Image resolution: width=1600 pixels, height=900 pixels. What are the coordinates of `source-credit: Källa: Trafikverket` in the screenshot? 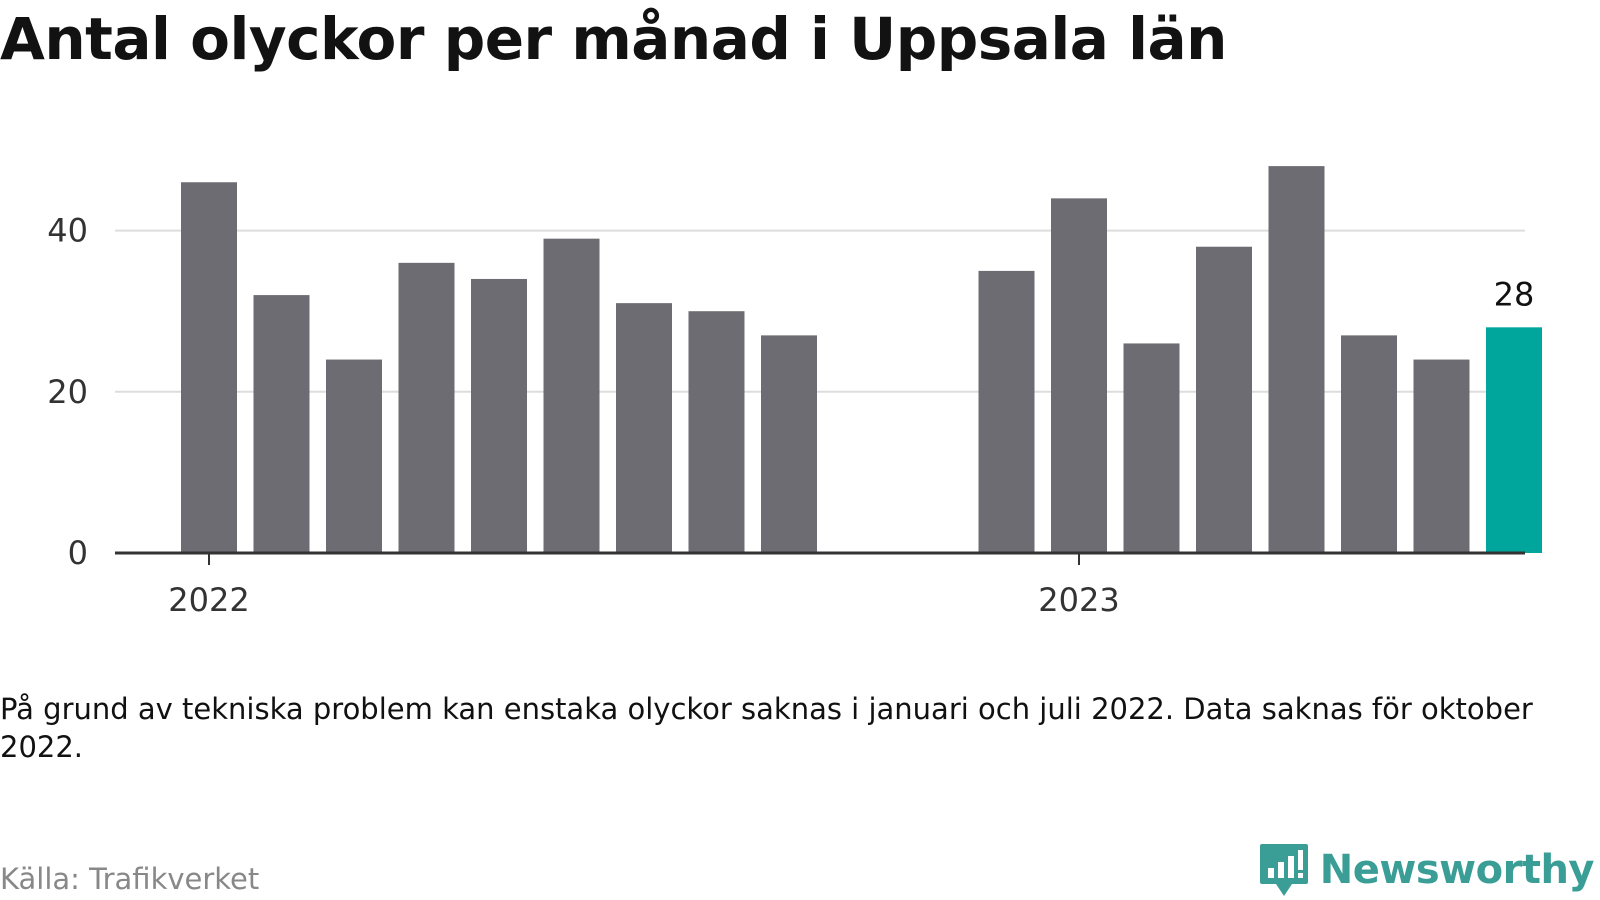 It's located at (130, 879).